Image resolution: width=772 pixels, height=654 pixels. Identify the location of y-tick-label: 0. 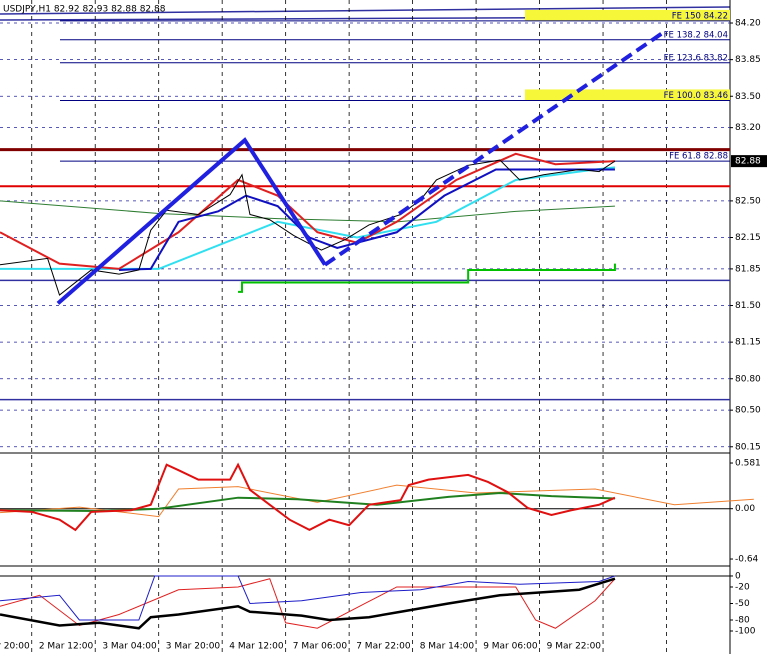
(738, 576).